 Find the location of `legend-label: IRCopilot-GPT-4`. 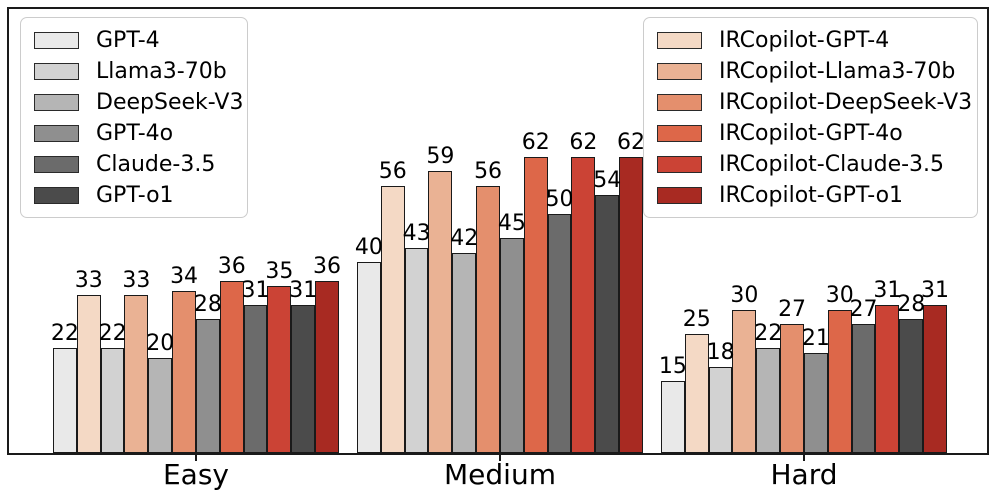

legend-label: IRCopilot-GPT-4 is located at coordinates (804, 40).